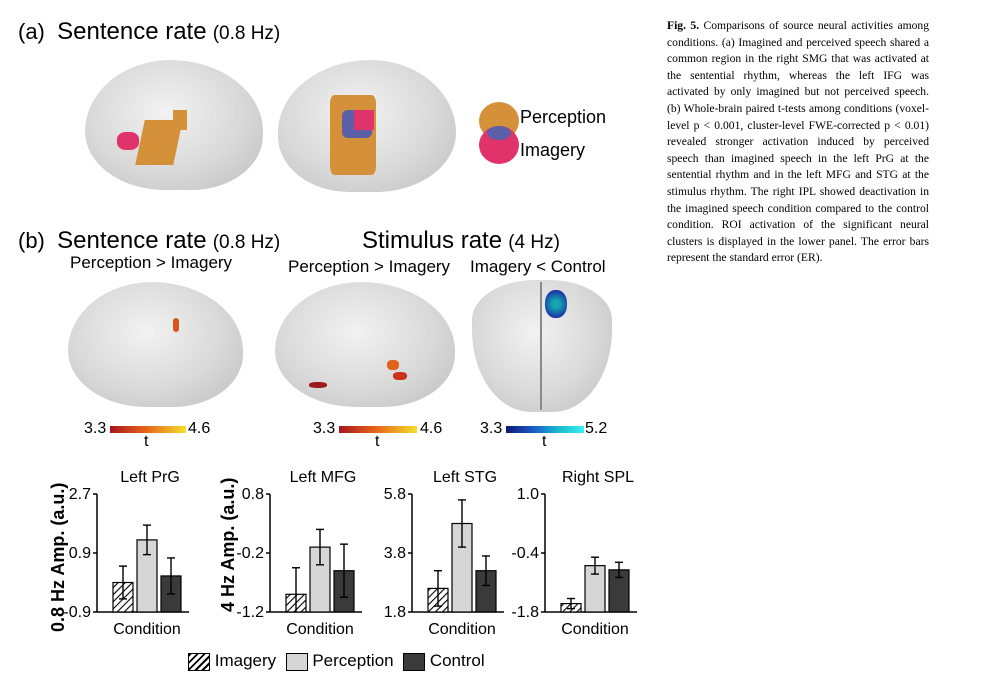 Image resolution: width=991 pixels, height=692 pixels. Describe the element at coordinates (538, 266) in the screenshot. I see `contrast-label-3: Imagery < Control` at that location.